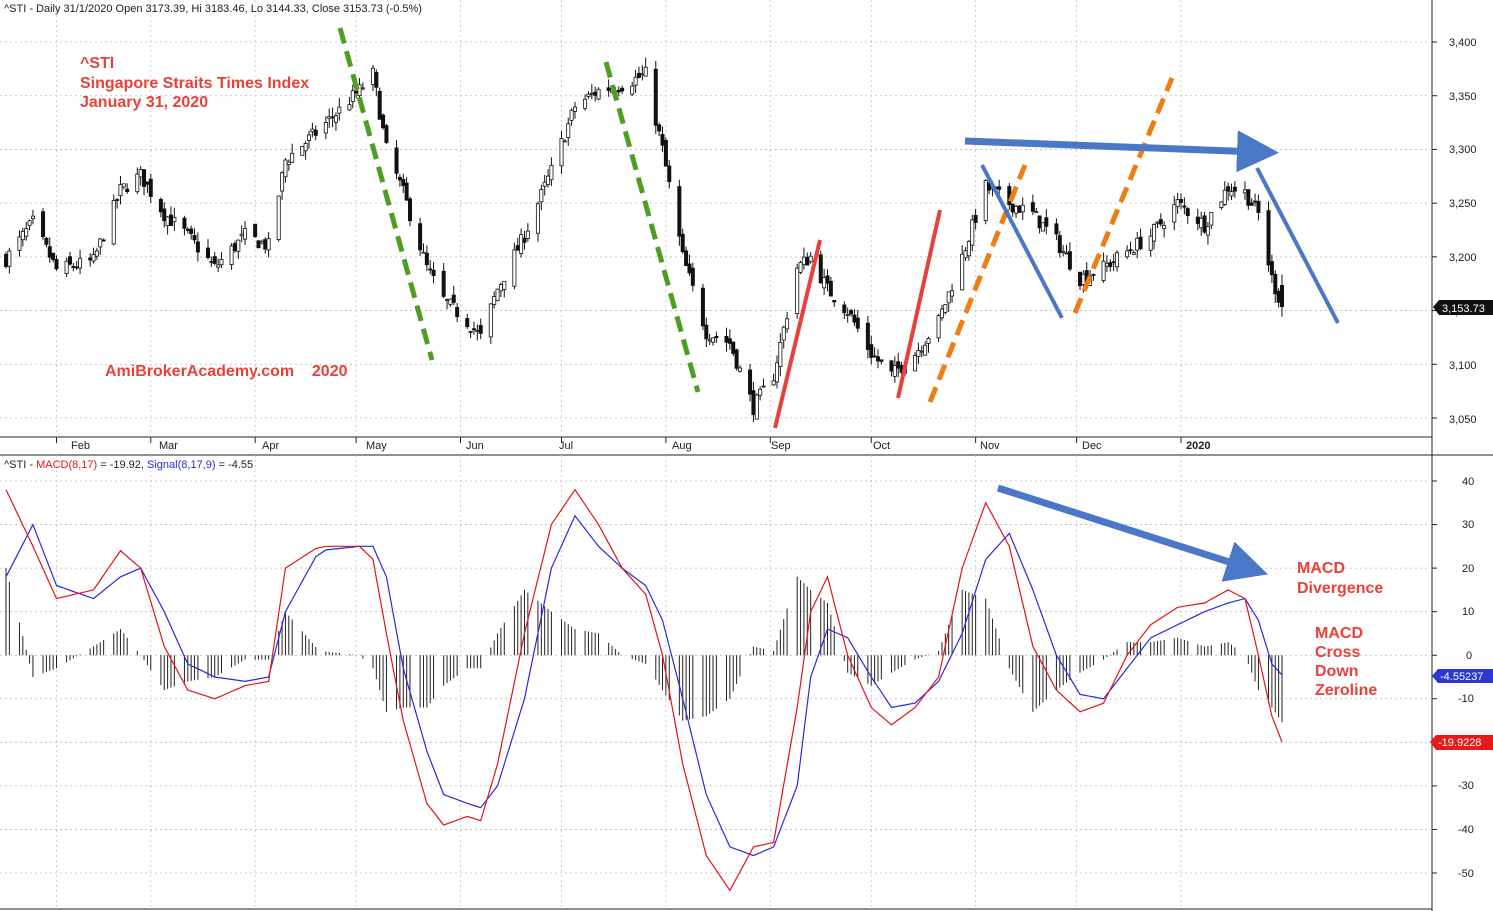 This screenshot has width=1493, height=911. Describe the element at coordinates (1463, 97) in the screenshot. I see `price-tick: 3,350` at that location.